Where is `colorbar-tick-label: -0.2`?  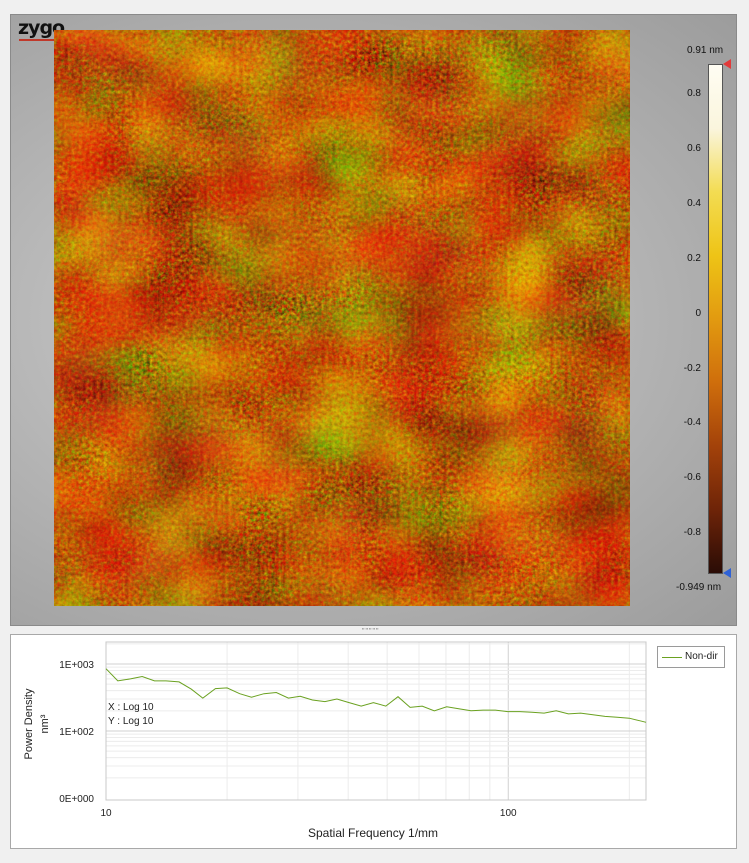 colorbar-tick-label: -0.2 is located at coordinates (692, 368).